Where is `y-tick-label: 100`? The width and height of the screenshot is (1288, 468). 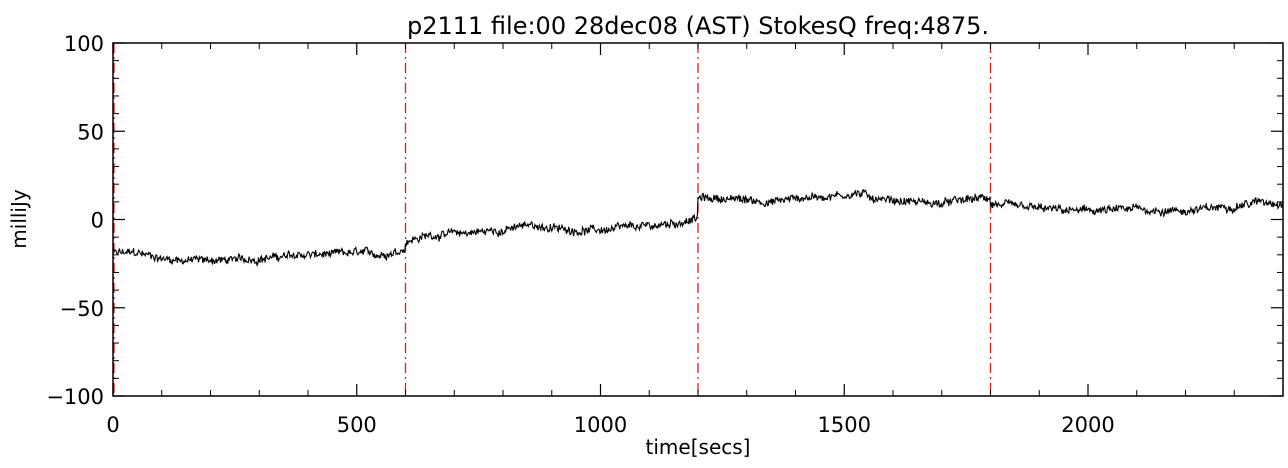 y-tick-label: 100 is located at coordinates (84, 44).